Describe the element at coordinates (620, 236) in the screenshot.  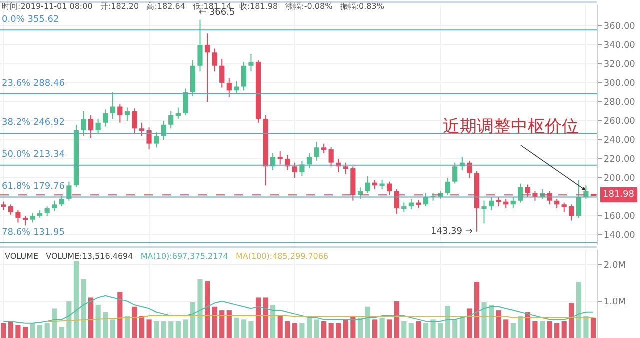
I see `y-tick-label: 140.00` at that location.